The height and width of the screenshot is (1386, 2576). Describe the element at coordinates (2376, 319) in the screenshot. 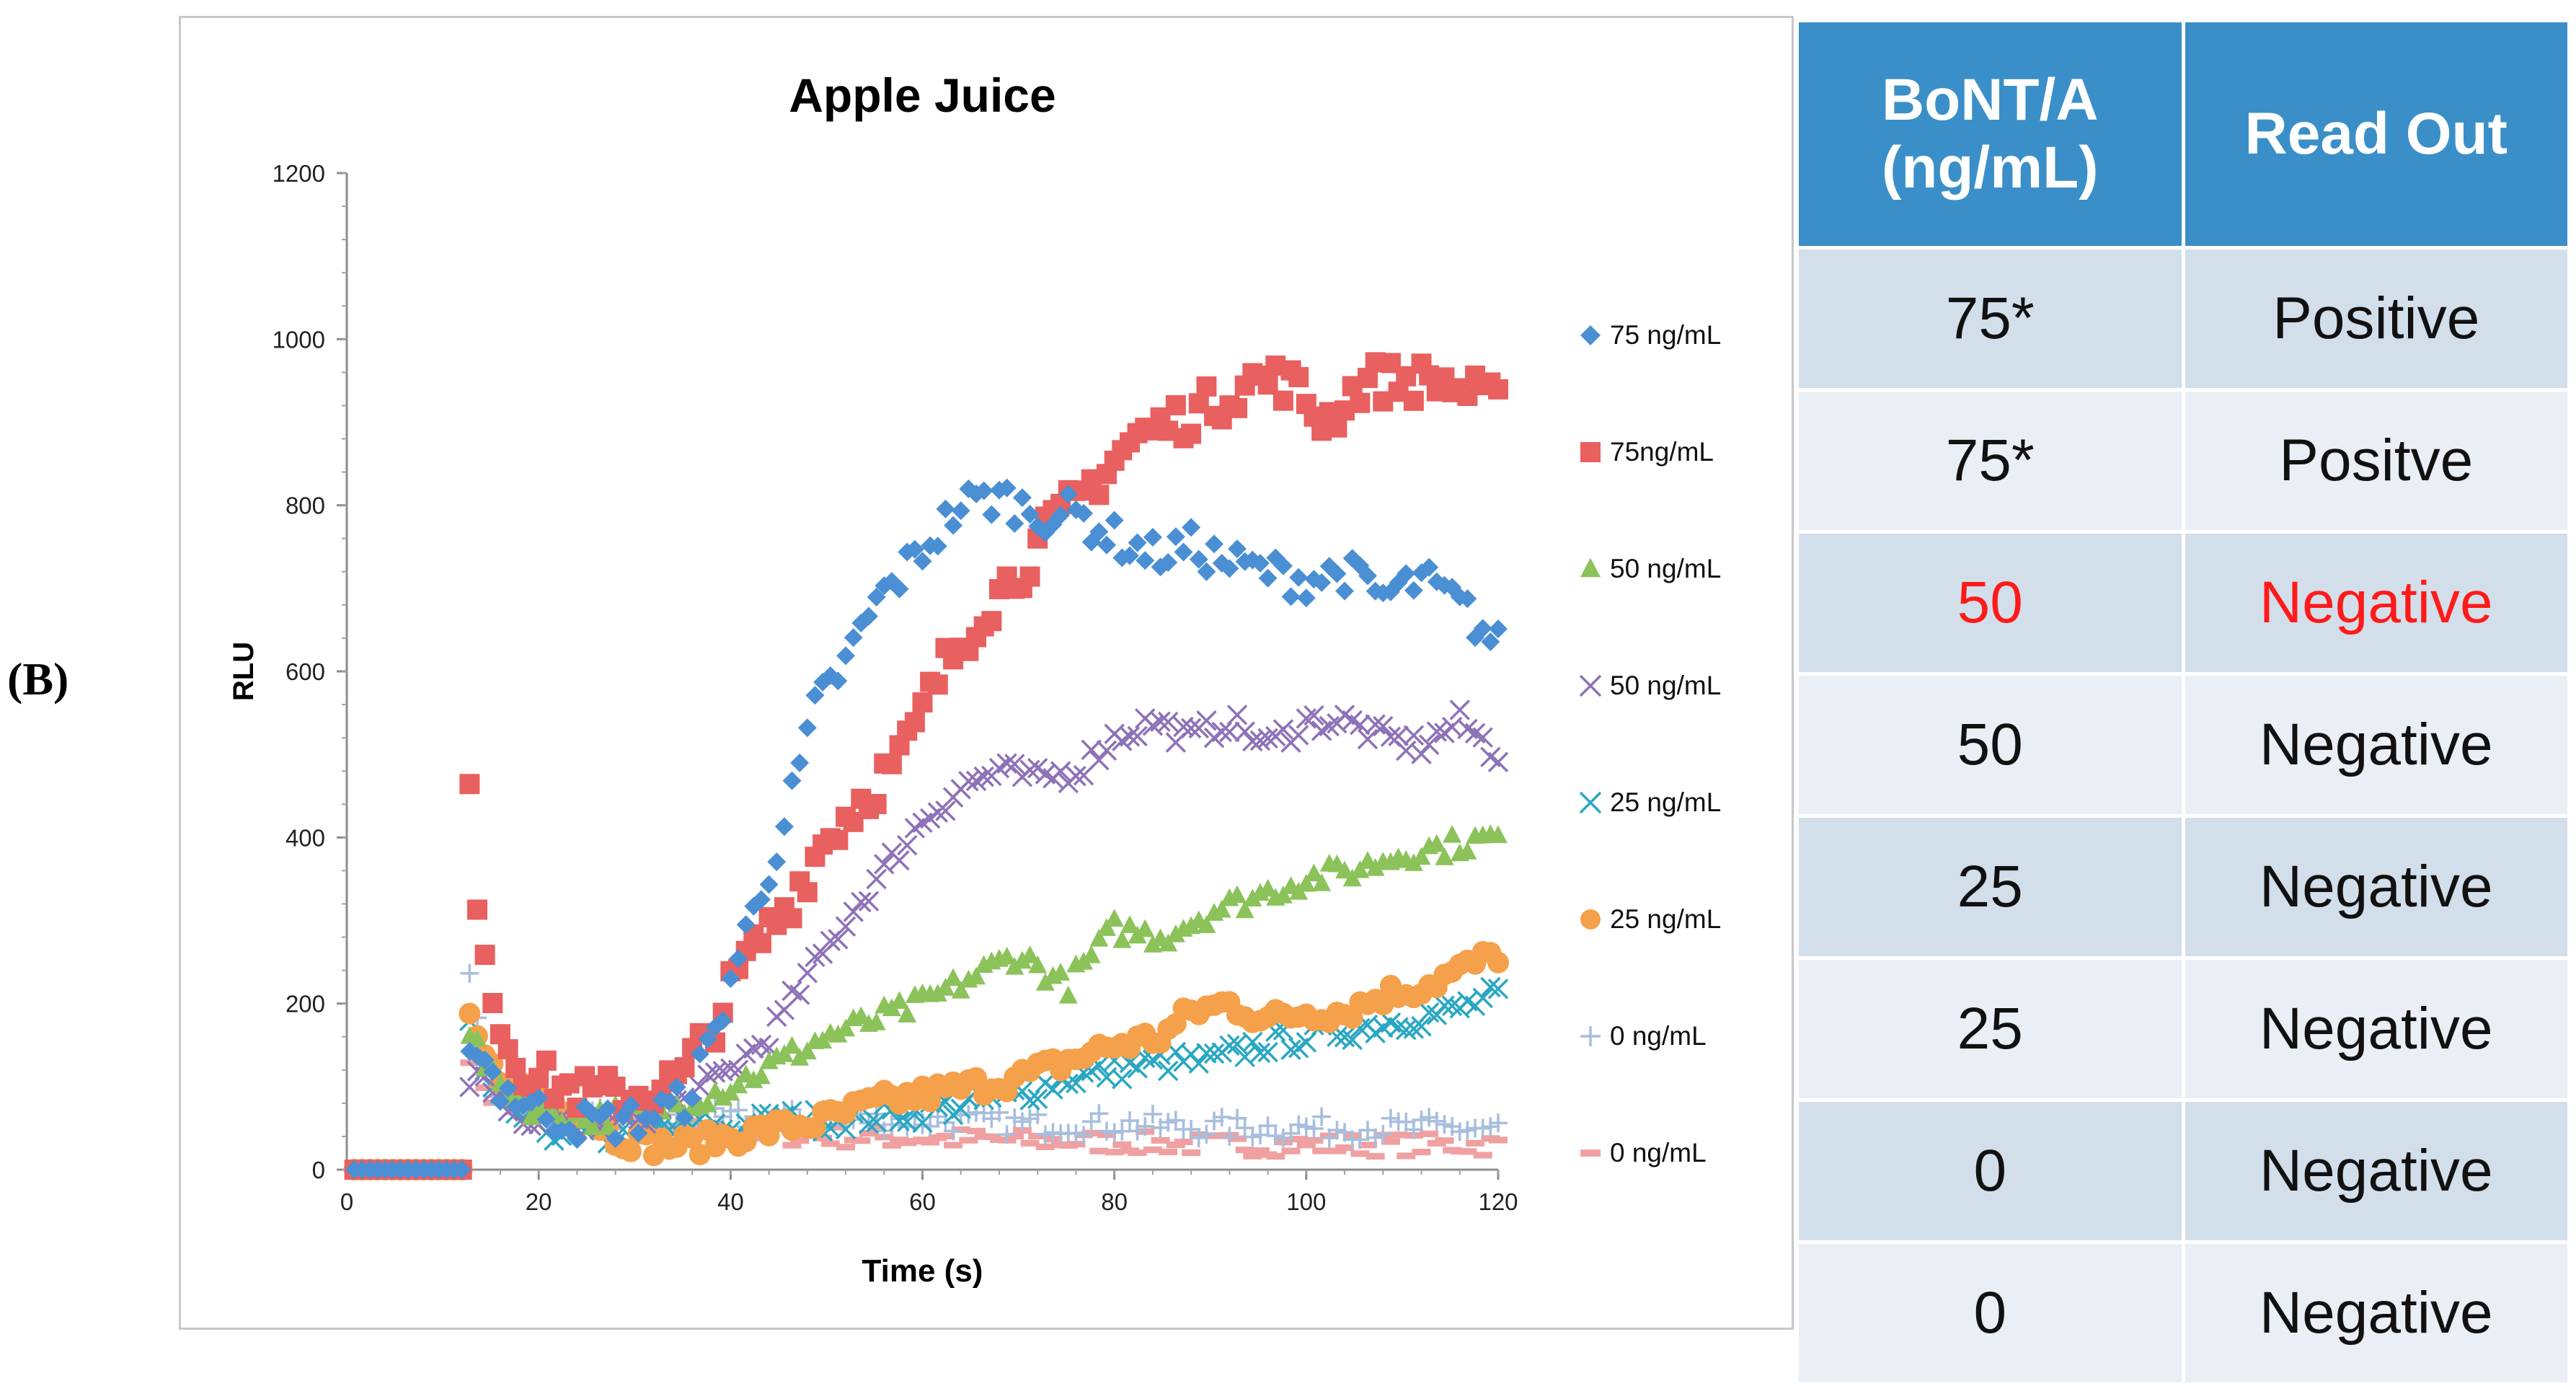

I see `readout-cell: Positive` at that location.